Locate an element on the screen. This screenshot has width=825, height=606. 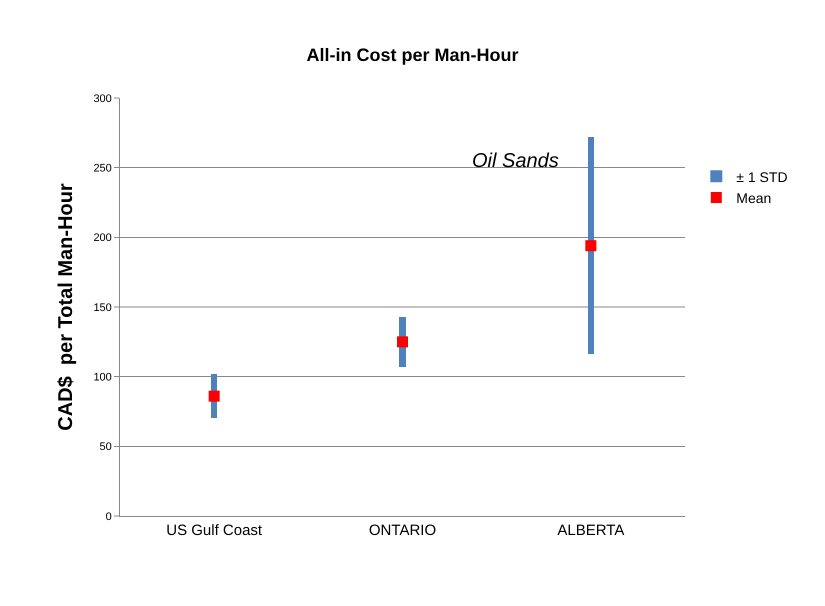
y-tick-label: 200 is located at coordinates (102, 238).